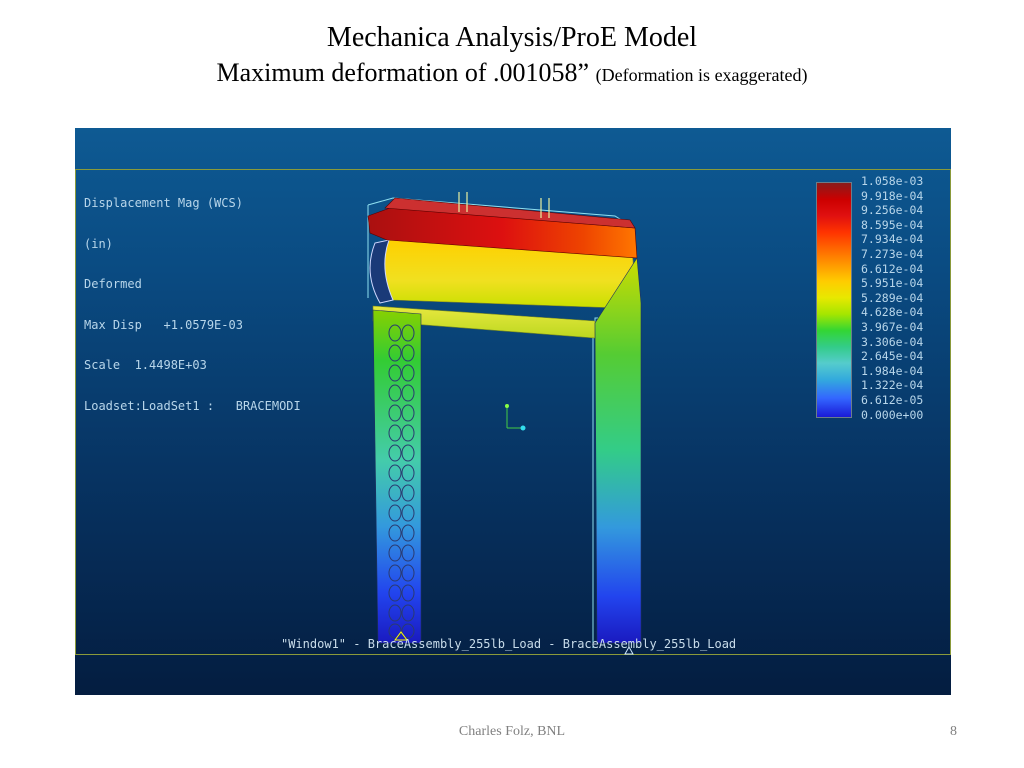 The height and width of the screenshot is (768, 1024). Describe the element at coordinates (512, 37) in the screenshot. I see `slide-title: Mechanica Analysis/ProE Model` at that location.